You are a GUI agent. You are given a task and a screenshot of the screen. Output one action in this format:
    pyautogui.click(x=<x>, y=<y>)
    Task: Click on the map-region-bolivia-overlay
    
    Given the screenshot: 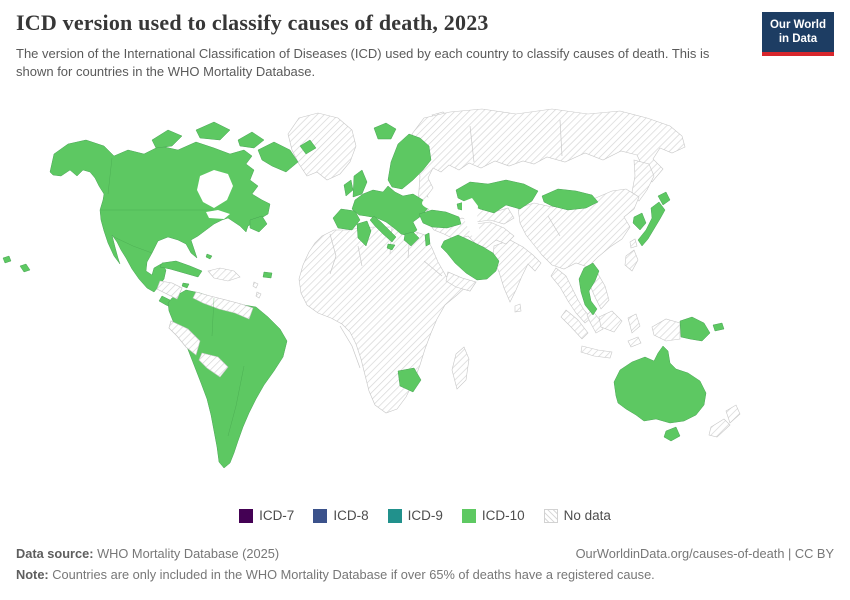 What is the action you would take?
    pyautogui.click(x=213, y=365)
    